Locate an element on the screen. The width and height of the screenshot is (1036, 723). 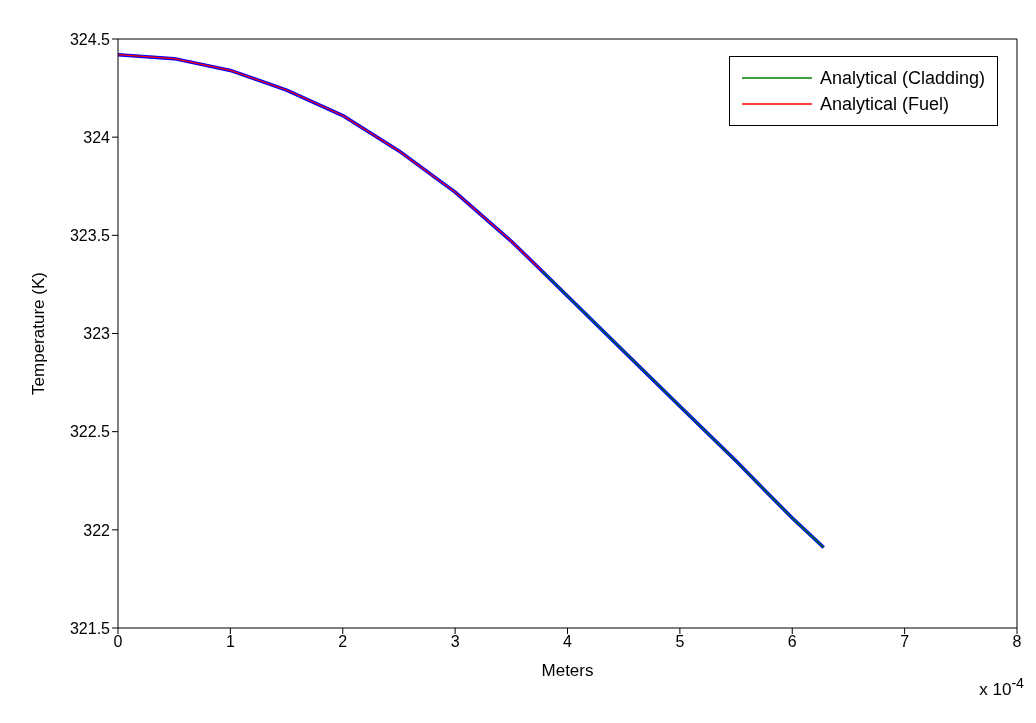
x-tick-label: 5 is located at coordinates (680, 642).